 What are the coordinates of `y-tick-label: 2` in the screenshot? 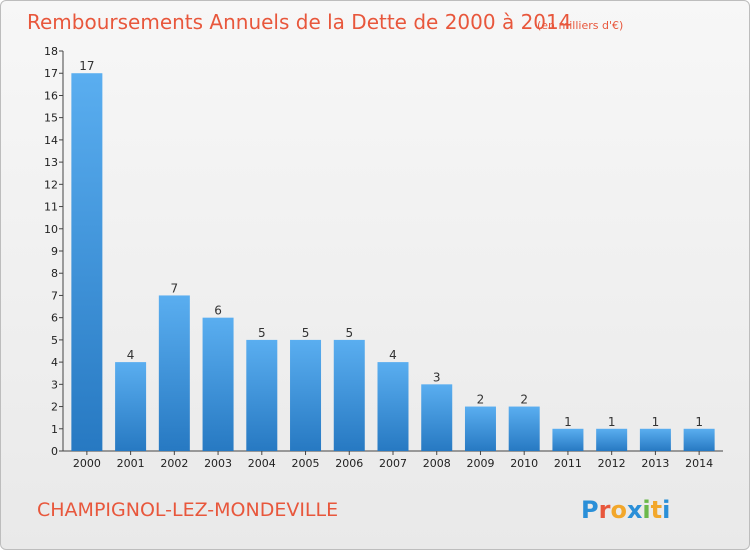 It's located at (54, 407).